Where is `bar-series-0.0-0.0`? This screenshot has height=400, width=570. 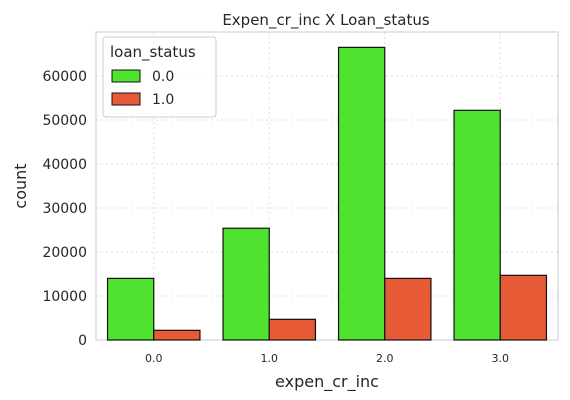
bar-series-0.0-0.0 is located at coordinates (130, 309).